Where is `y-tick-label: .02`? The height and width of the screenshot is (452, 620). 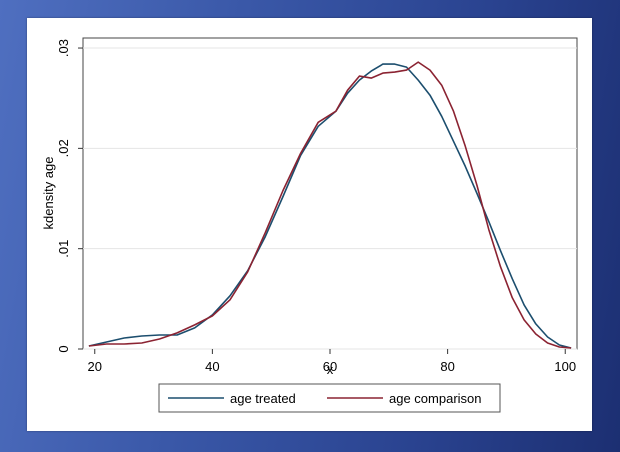
y-tick-label: .02 is located at coordinates (63, 148).